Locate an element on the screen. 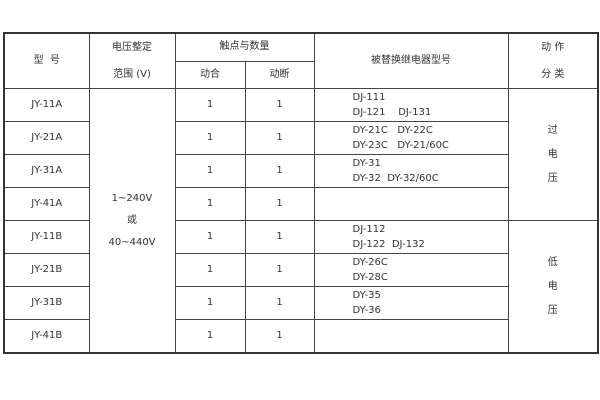  header-action-line1: 动 作 is located at coordinates (553, 47).